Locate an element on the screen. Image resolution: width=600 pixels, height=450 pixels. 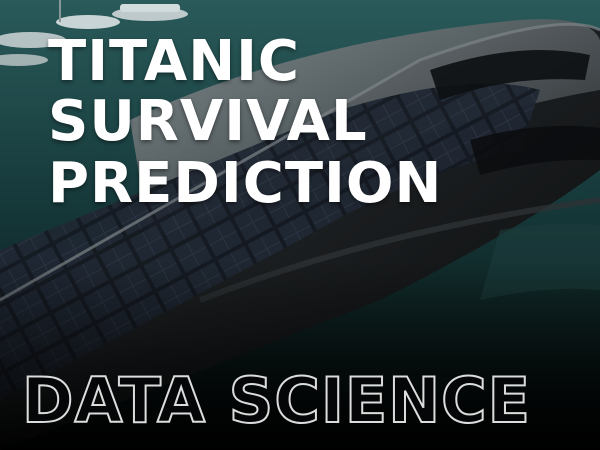
title-line: SURVIVAL is located at coordinates (208, 121).